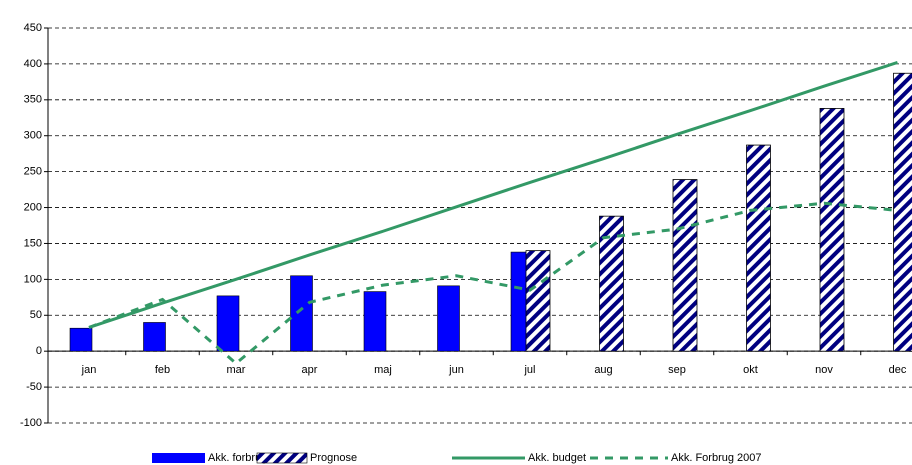  What do you see at coordinates (310, 370) in the screenshot?
I see `x-tick-label: apr` at bounding box center [310, 370].